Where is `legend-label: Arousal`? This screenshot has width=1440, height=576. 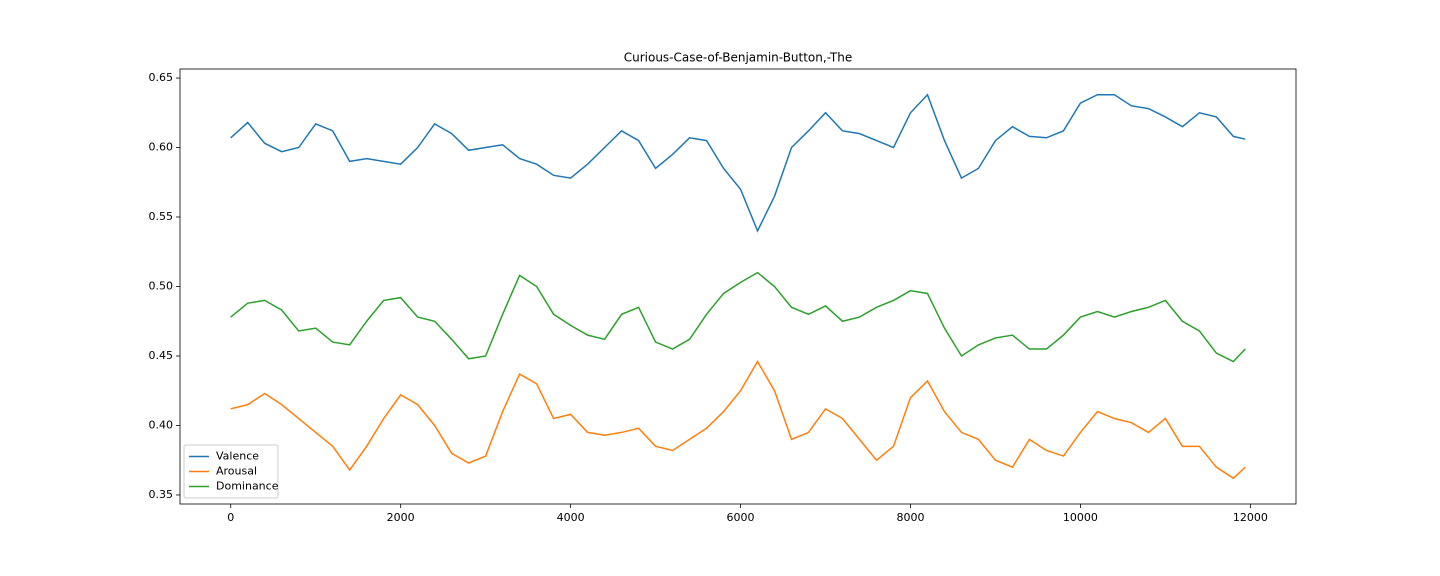
legend-label: Arousal is located at coordinates (236, 471).